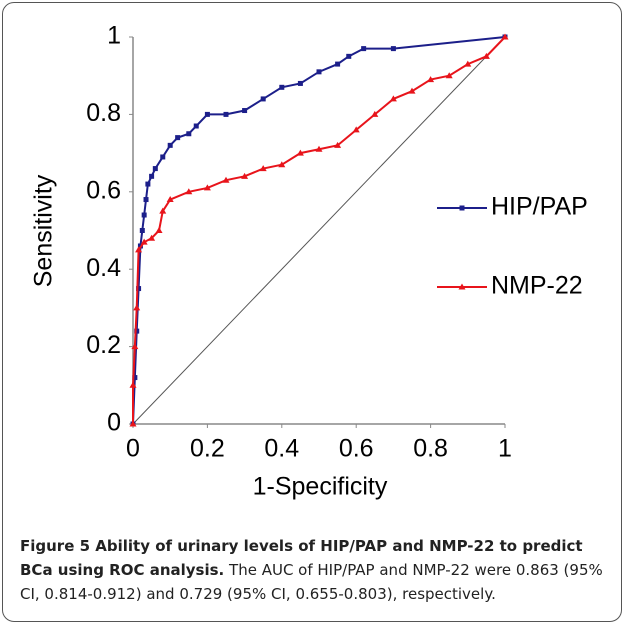 This screenshot has height=627, width=627. I want to click on legend-label: HIP/PAP, so click(539, 207).